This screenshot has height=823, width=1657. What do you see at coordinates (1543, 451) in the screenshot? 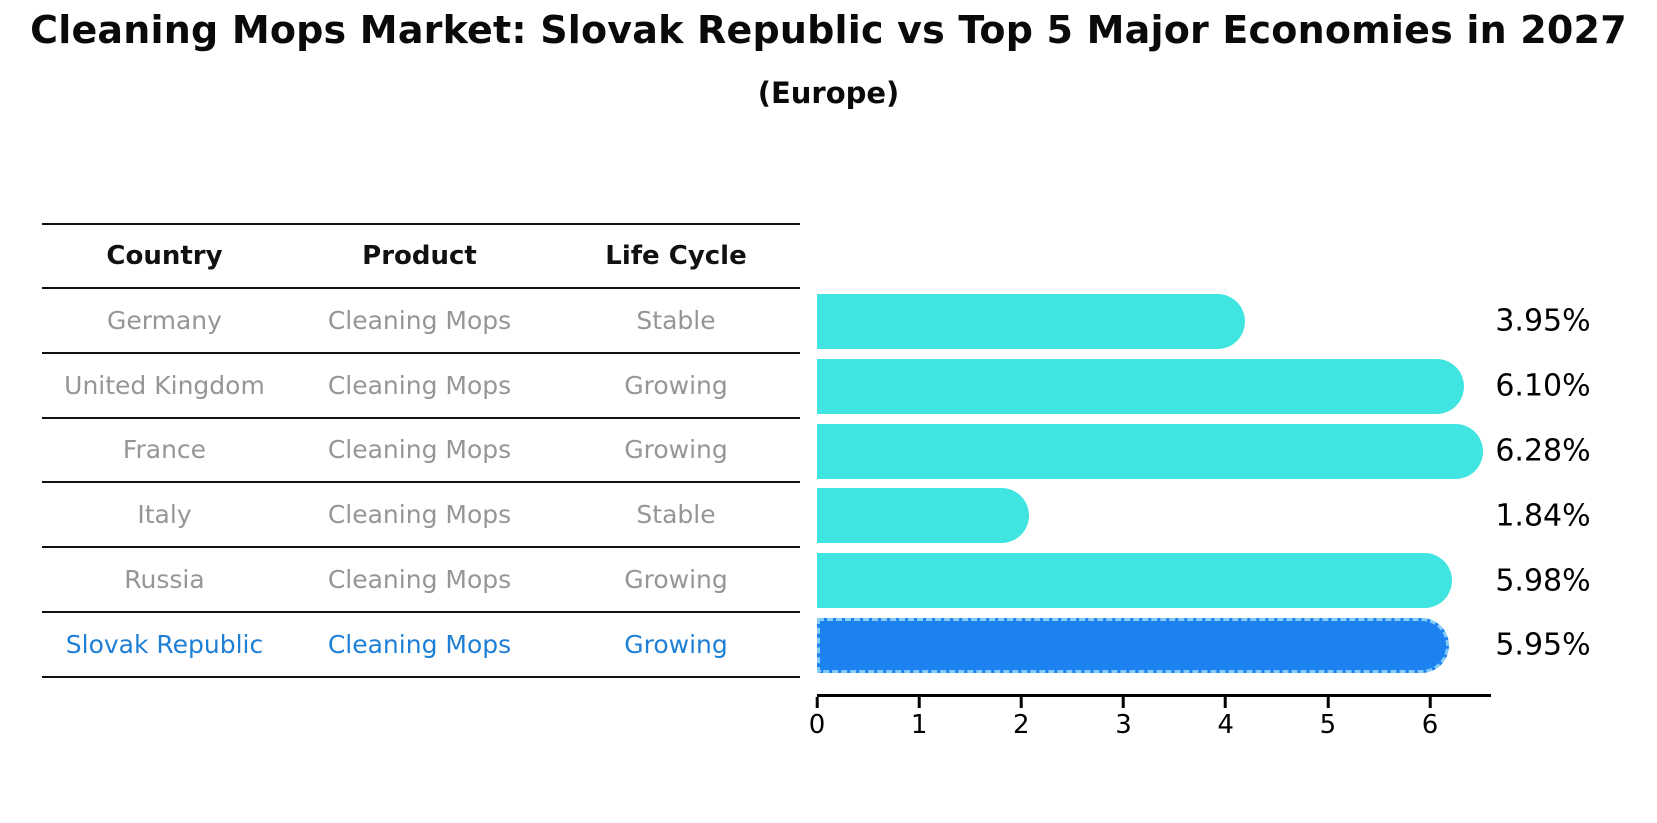
I see `value-label: 6.28%` at bounding box center [1543, 451].